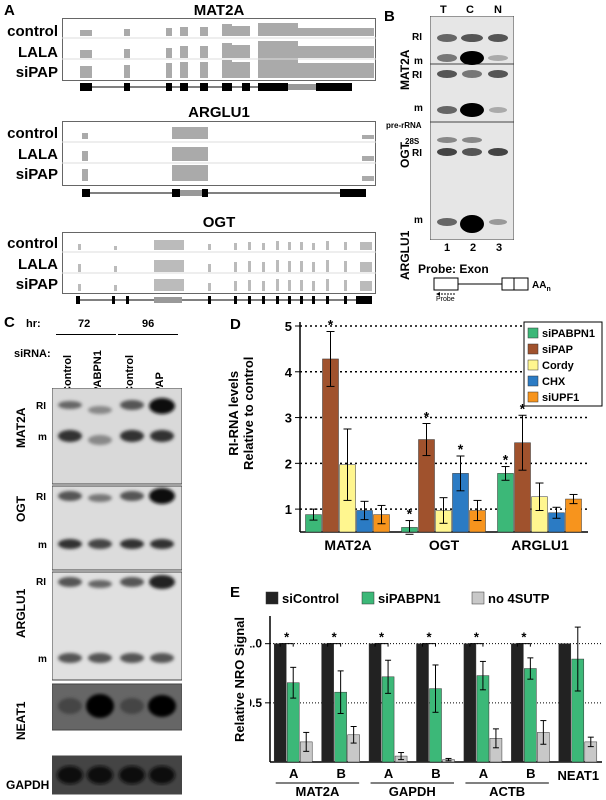 The width and height of the screenshot is (606, 800). I want to click on blot-label-gapdh: GAPDH, so click(28, 785).